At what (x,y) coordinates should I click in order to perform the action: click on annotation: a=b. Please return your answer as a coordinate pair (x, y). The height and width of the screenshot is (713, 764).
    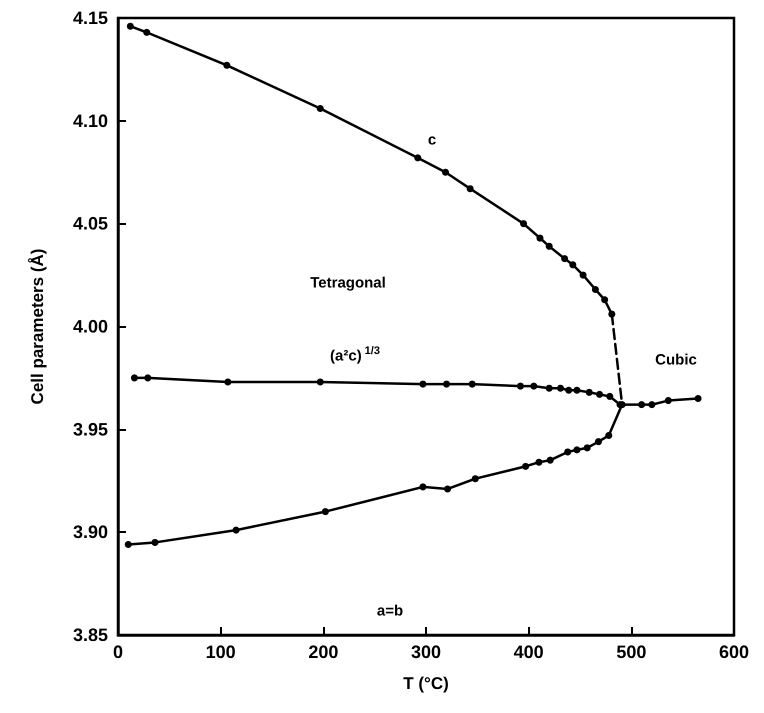
    Looking at the image, I should click on (390, 611).